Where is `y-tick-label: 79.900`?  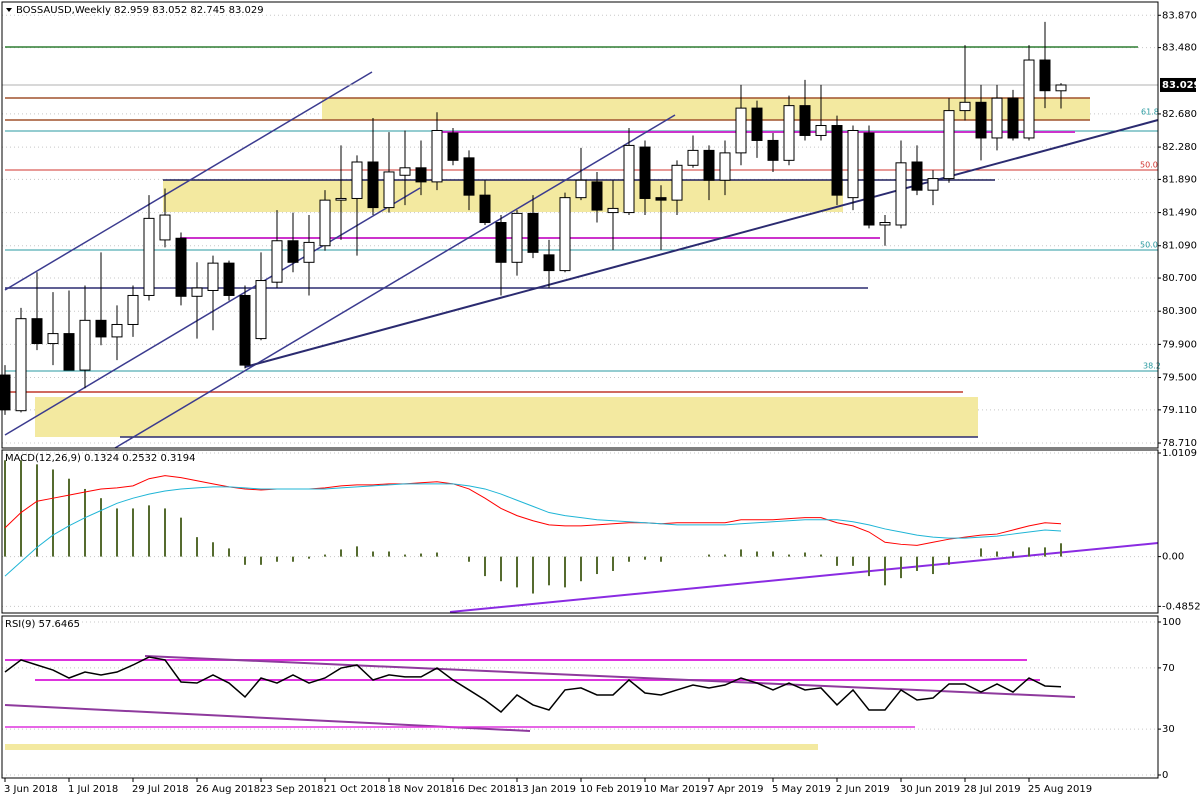
y-tick-label: 79.900 is located at coordinates (1179, 344).